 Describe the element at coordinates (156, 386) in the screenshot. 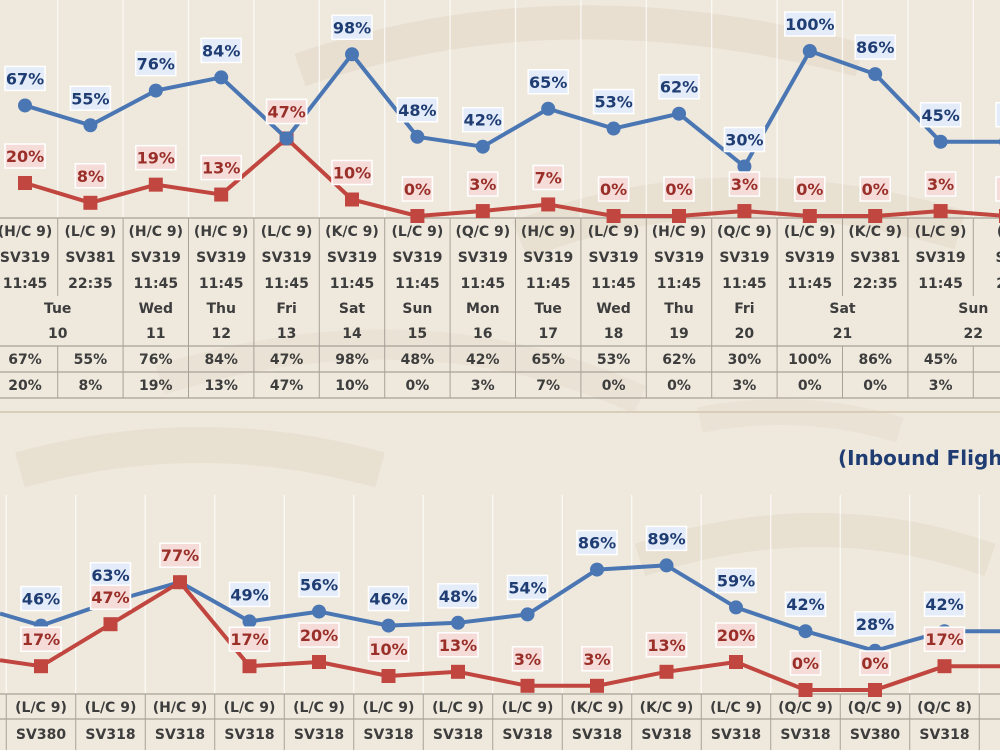

I see `load-row2-cell: 19%` at that location.